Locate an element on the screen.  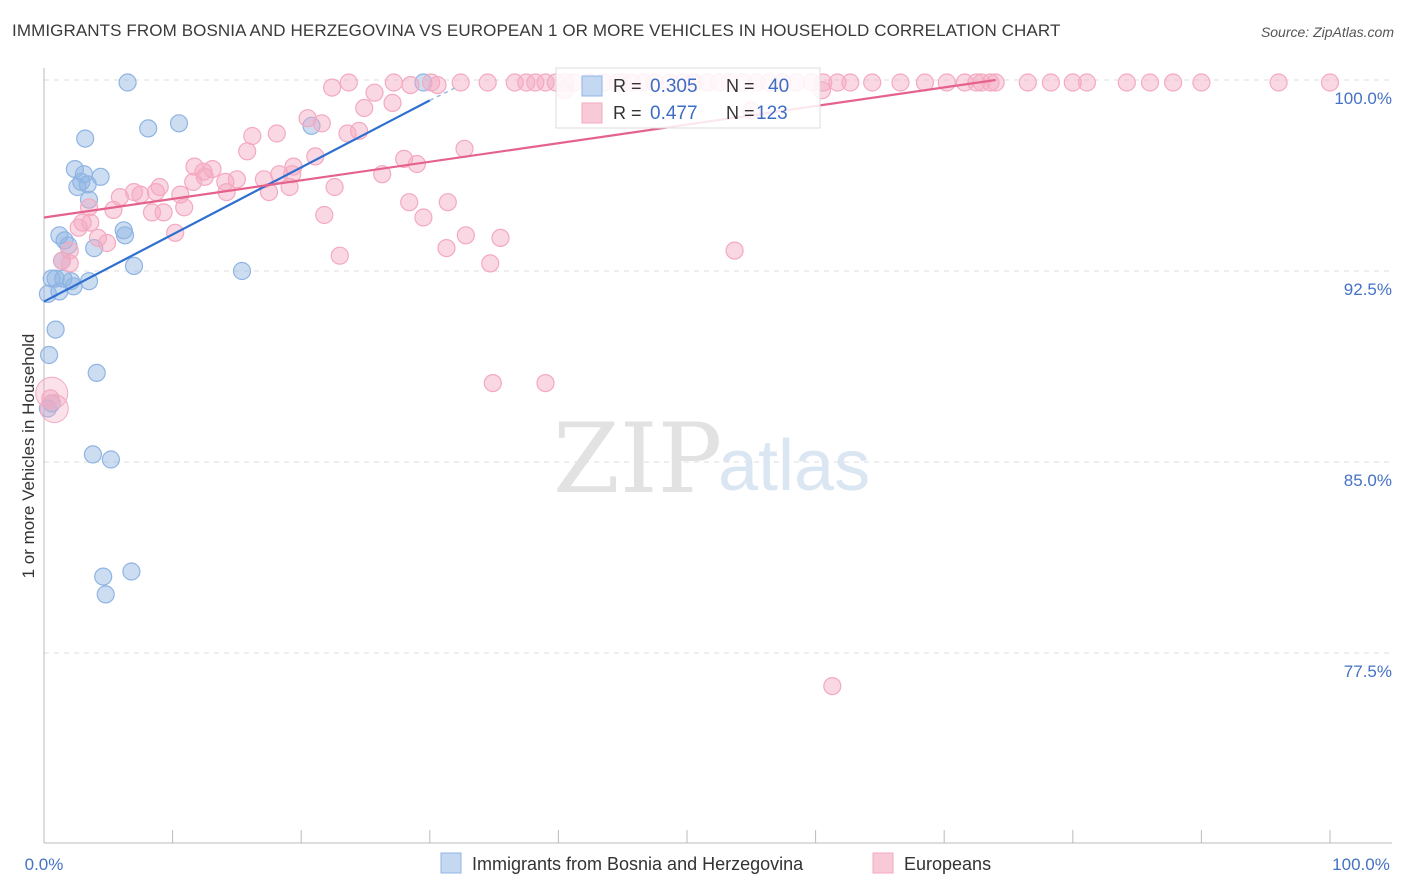
stats-legend: R = 0.305 N = 40 R = 0.477 N = 123 is located at coordinates (688, 98).